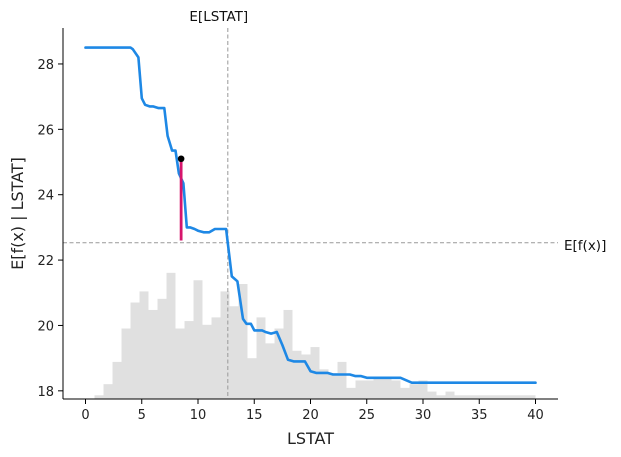  What do you see at coordinates (535, 415) in the screenshot?
I see `x-tick-label: 40` at bounding box center [535, 415].